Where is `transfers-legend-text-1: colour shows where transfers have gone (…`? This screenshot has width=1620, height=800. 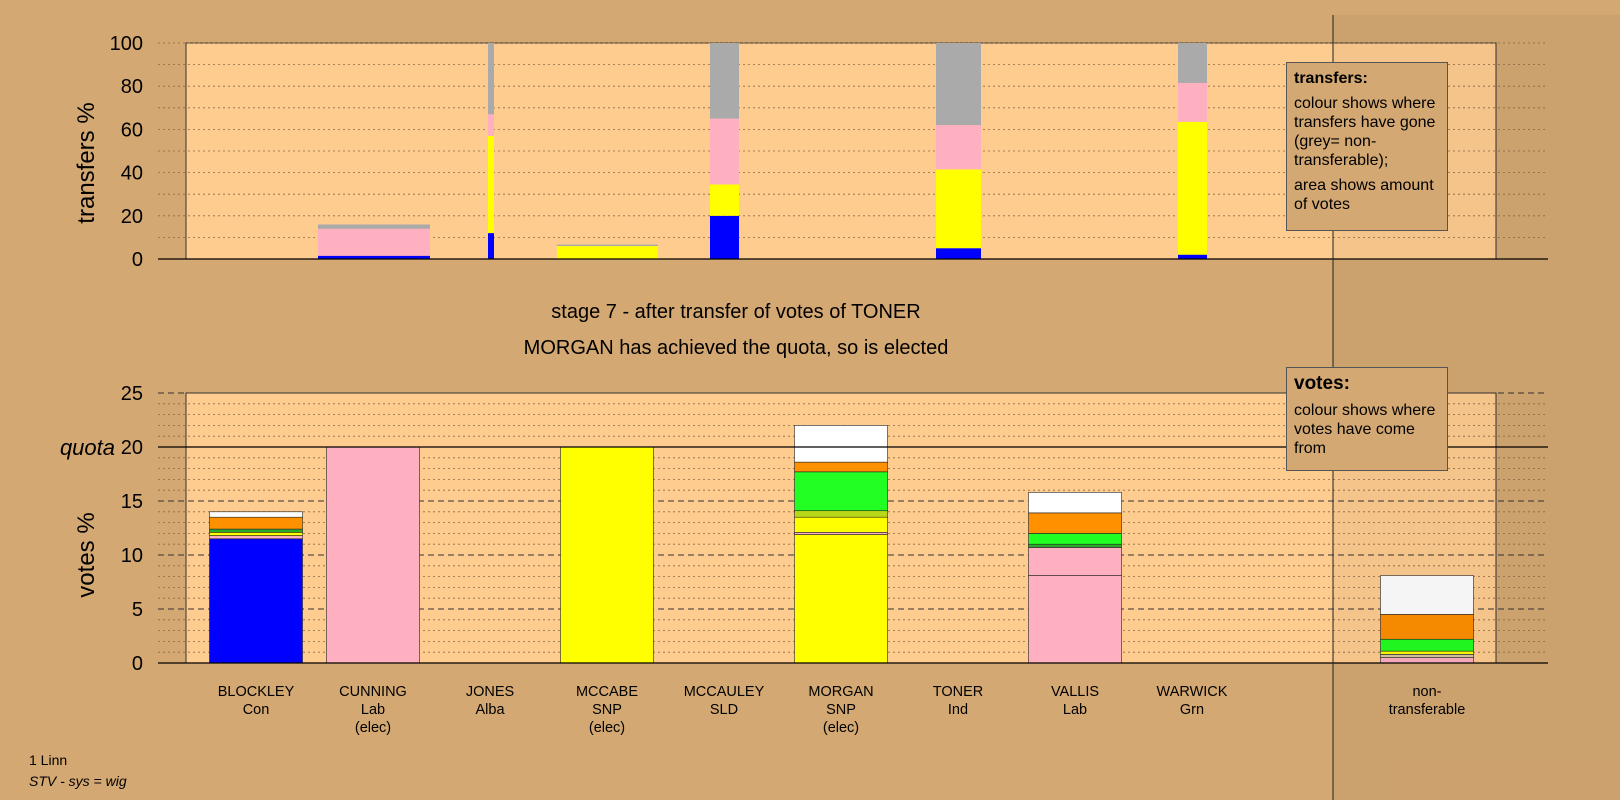
transfers-legend-text-1: colour shows where transfers have gone (… is located at coordinates (1365, 132).